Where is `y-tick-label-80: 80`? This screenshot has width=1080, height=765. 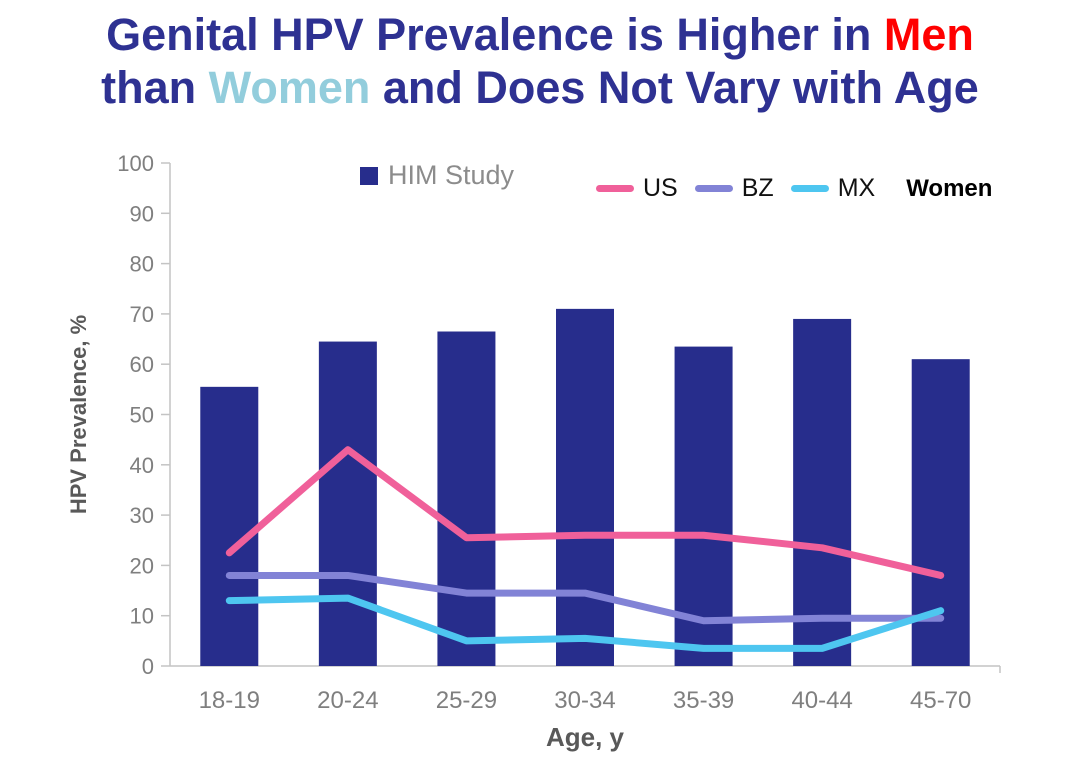 y-tick-label-80: 80 is located at coordinates (142, 264).